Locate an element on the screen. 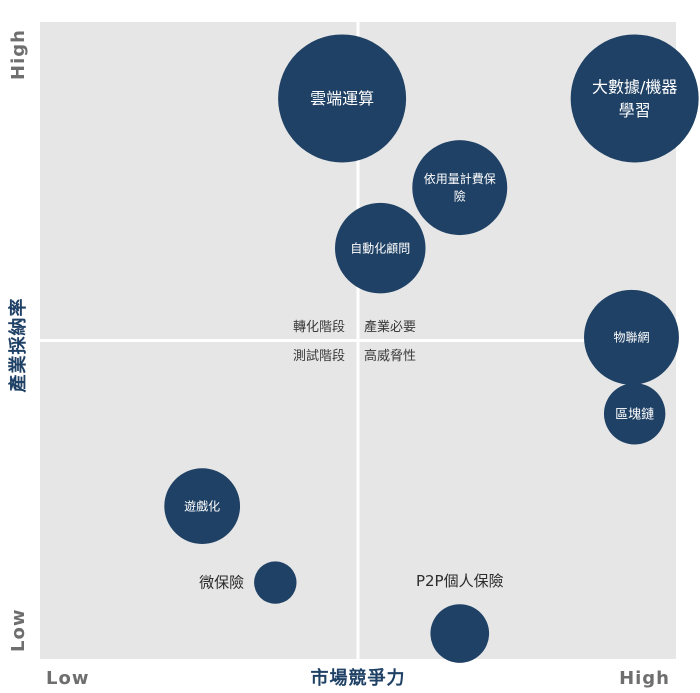  bubble-label-6: 遊戲化 is located at coordinates (202, 505).